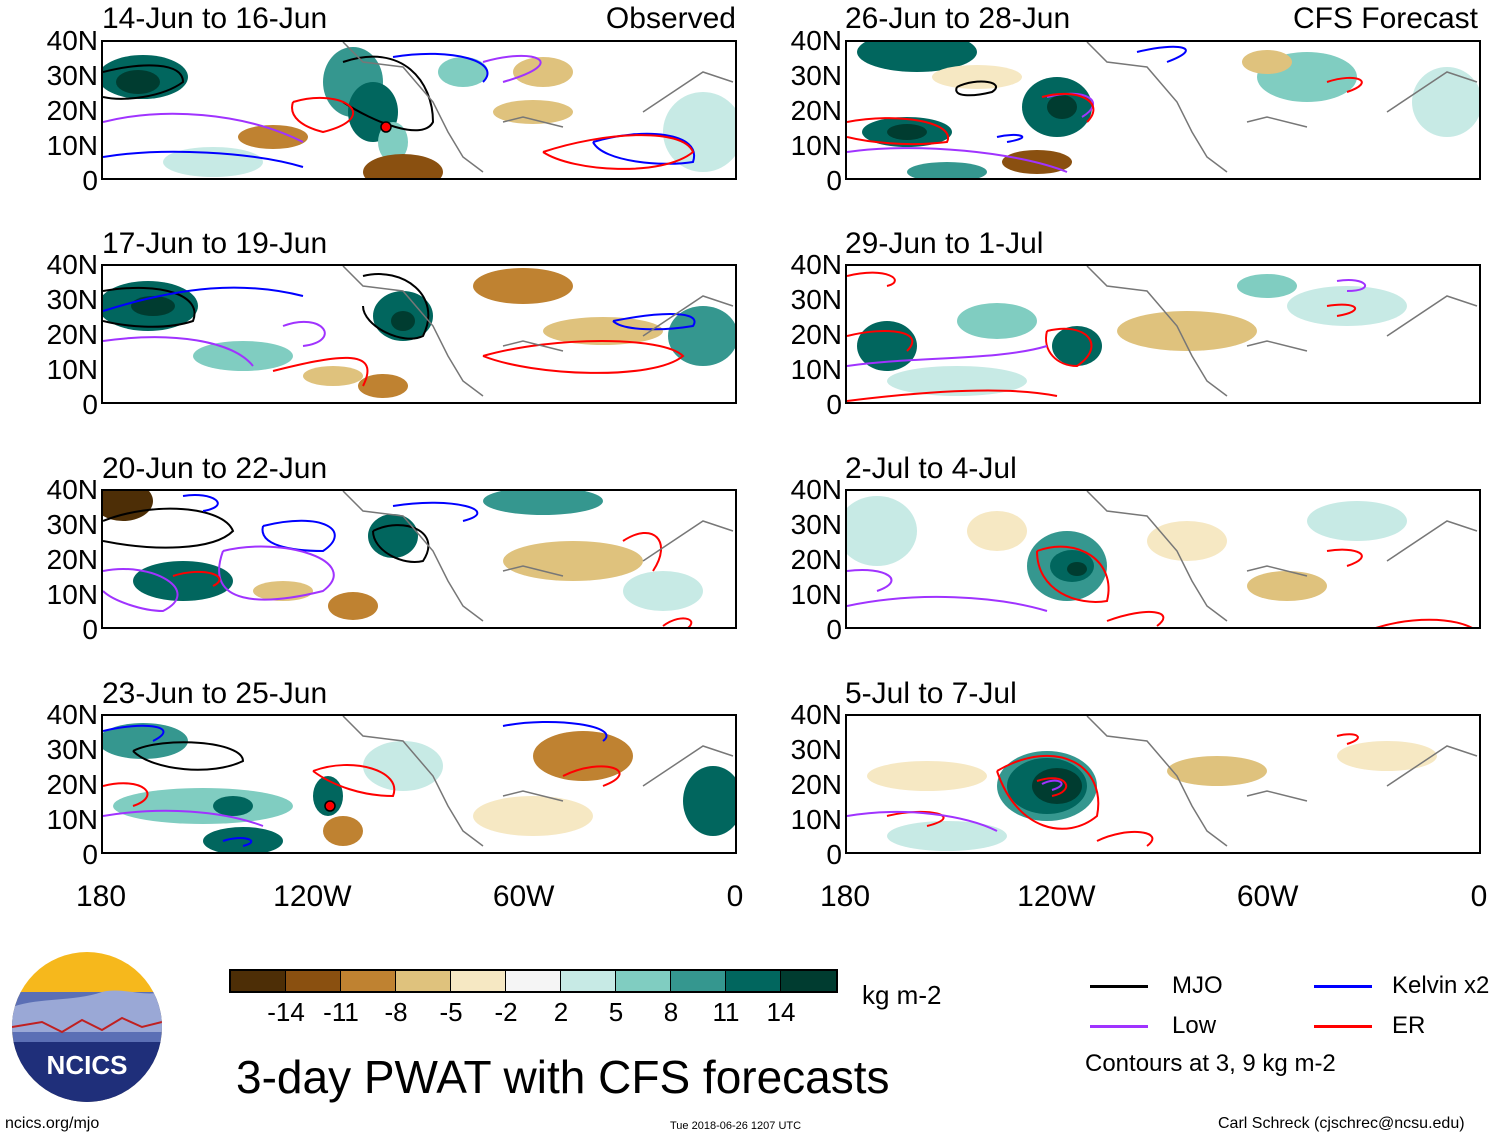  Describe the element at coordinates (506, 1012) in the screenshot. I see `colorbar-label: -2` at that location.